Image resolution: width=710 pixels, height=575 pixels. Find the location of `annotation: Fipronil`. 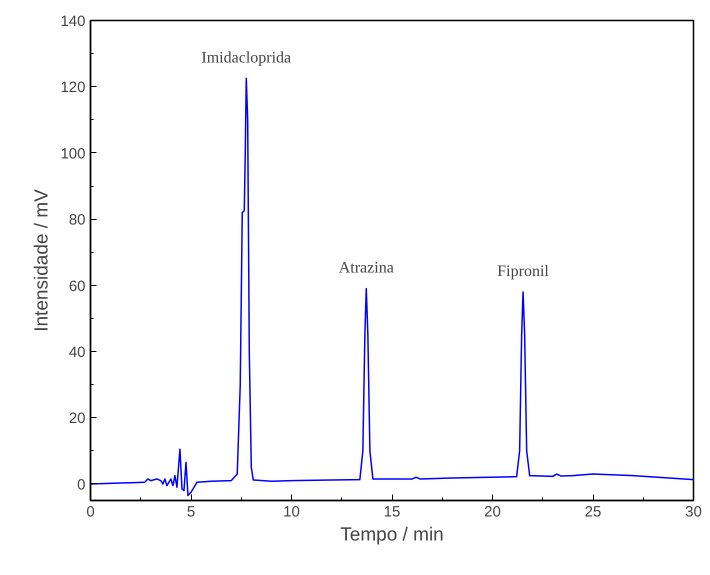

annotation: Fipronil is located at coordinates (523, 271).